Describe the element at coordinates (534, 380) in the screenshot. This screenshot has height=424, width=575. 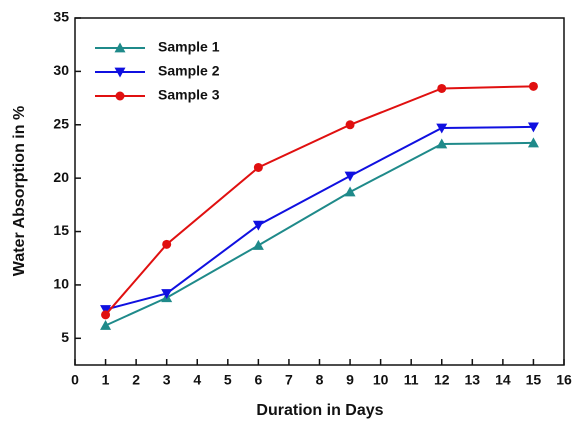
I see `x-tick-label: 15` at that location.